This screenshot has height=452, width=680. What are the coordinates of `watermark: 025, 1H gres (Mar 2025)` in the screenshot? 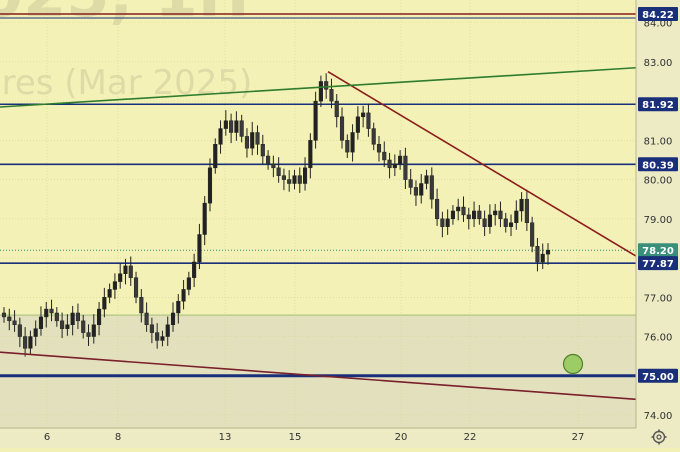 It's located at (126, 51).